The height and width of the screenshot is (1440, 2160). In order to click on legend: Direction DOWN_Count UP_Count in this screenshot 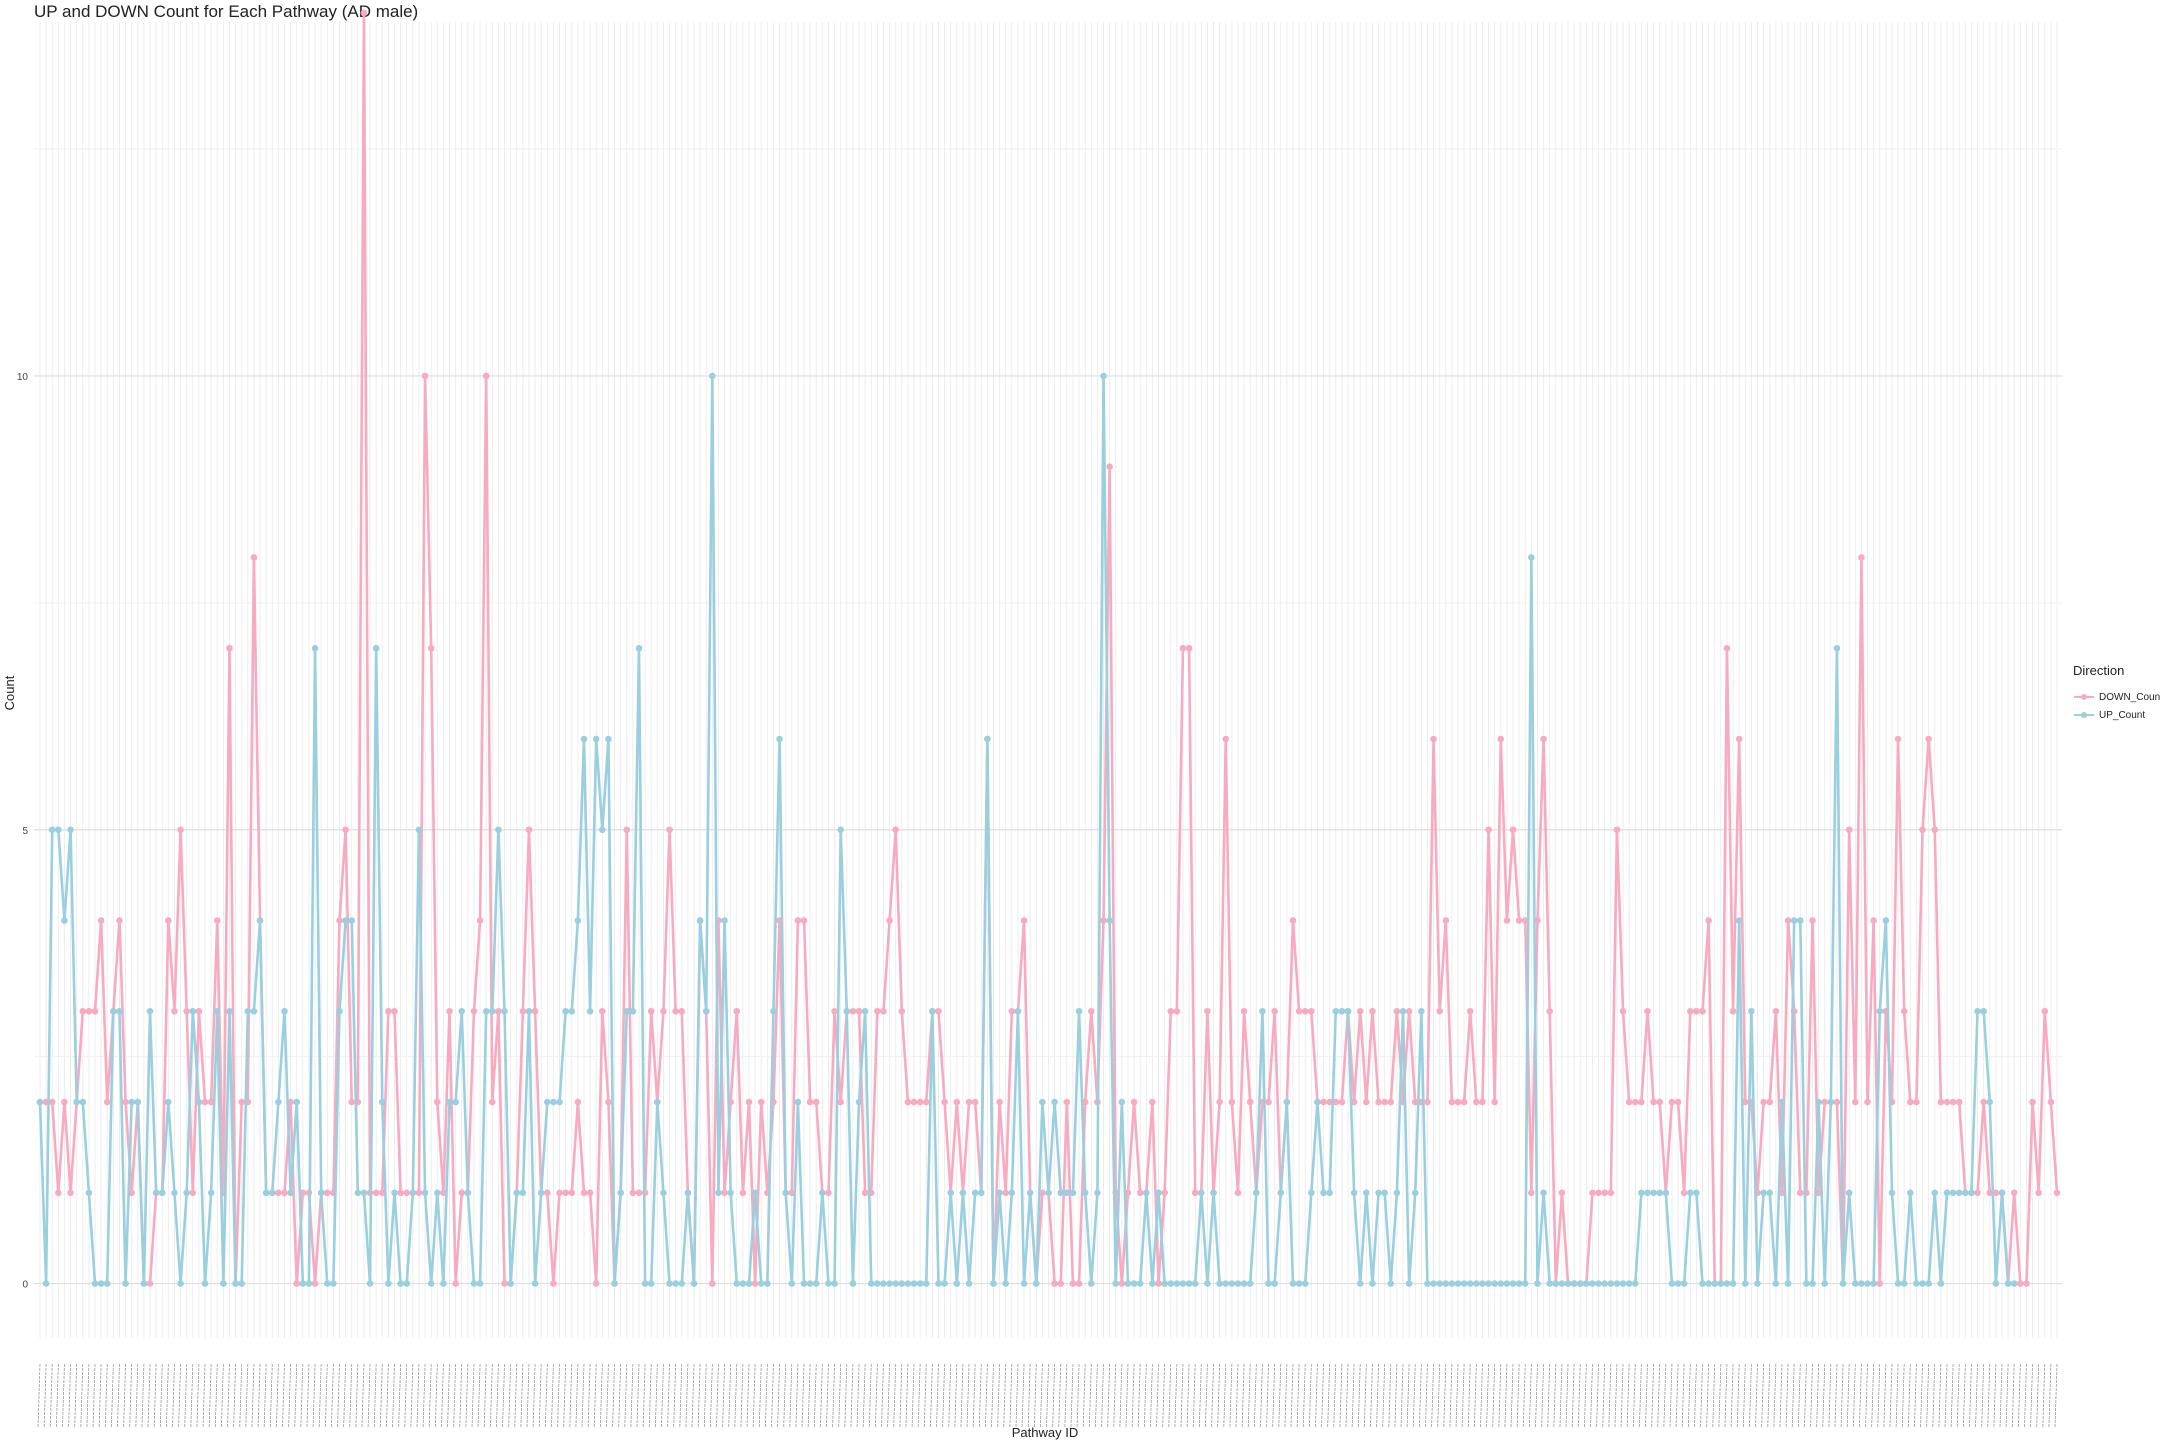, I will do `click(2116, 693)`.